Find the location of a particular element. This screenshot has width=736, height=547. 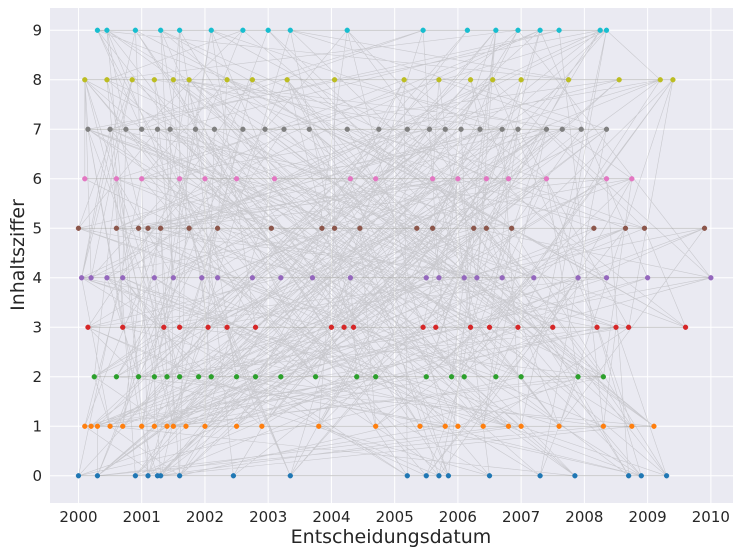

x-tick-label: 2008 is located at coordinates (584, 517).